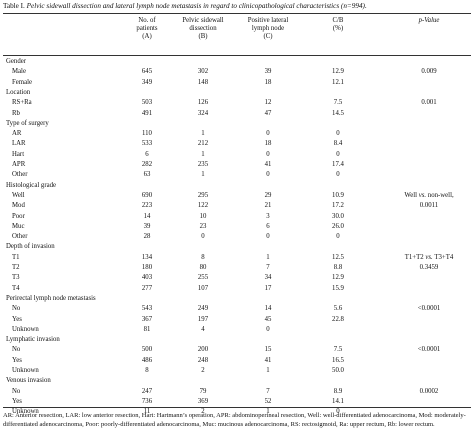 This screenshot has width=474, height=440. Describe the element at coordinates (16, 391) in the screenshot. I see `row-label: No` at that location.